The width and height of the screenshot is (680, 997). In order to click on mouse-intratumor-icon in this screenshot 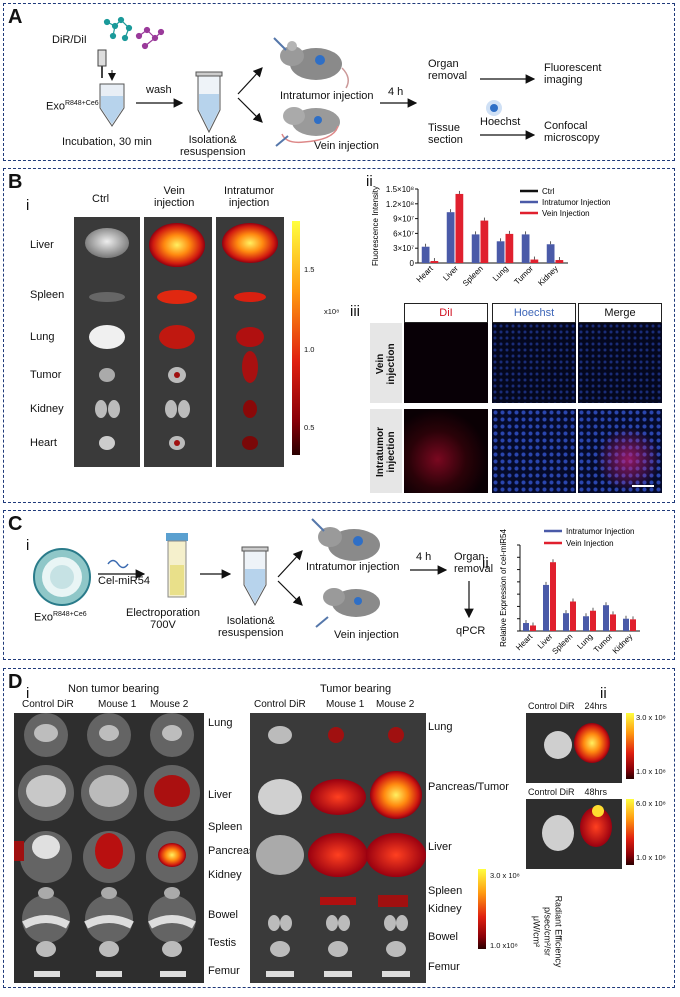, I will do `click(311, 63)`.